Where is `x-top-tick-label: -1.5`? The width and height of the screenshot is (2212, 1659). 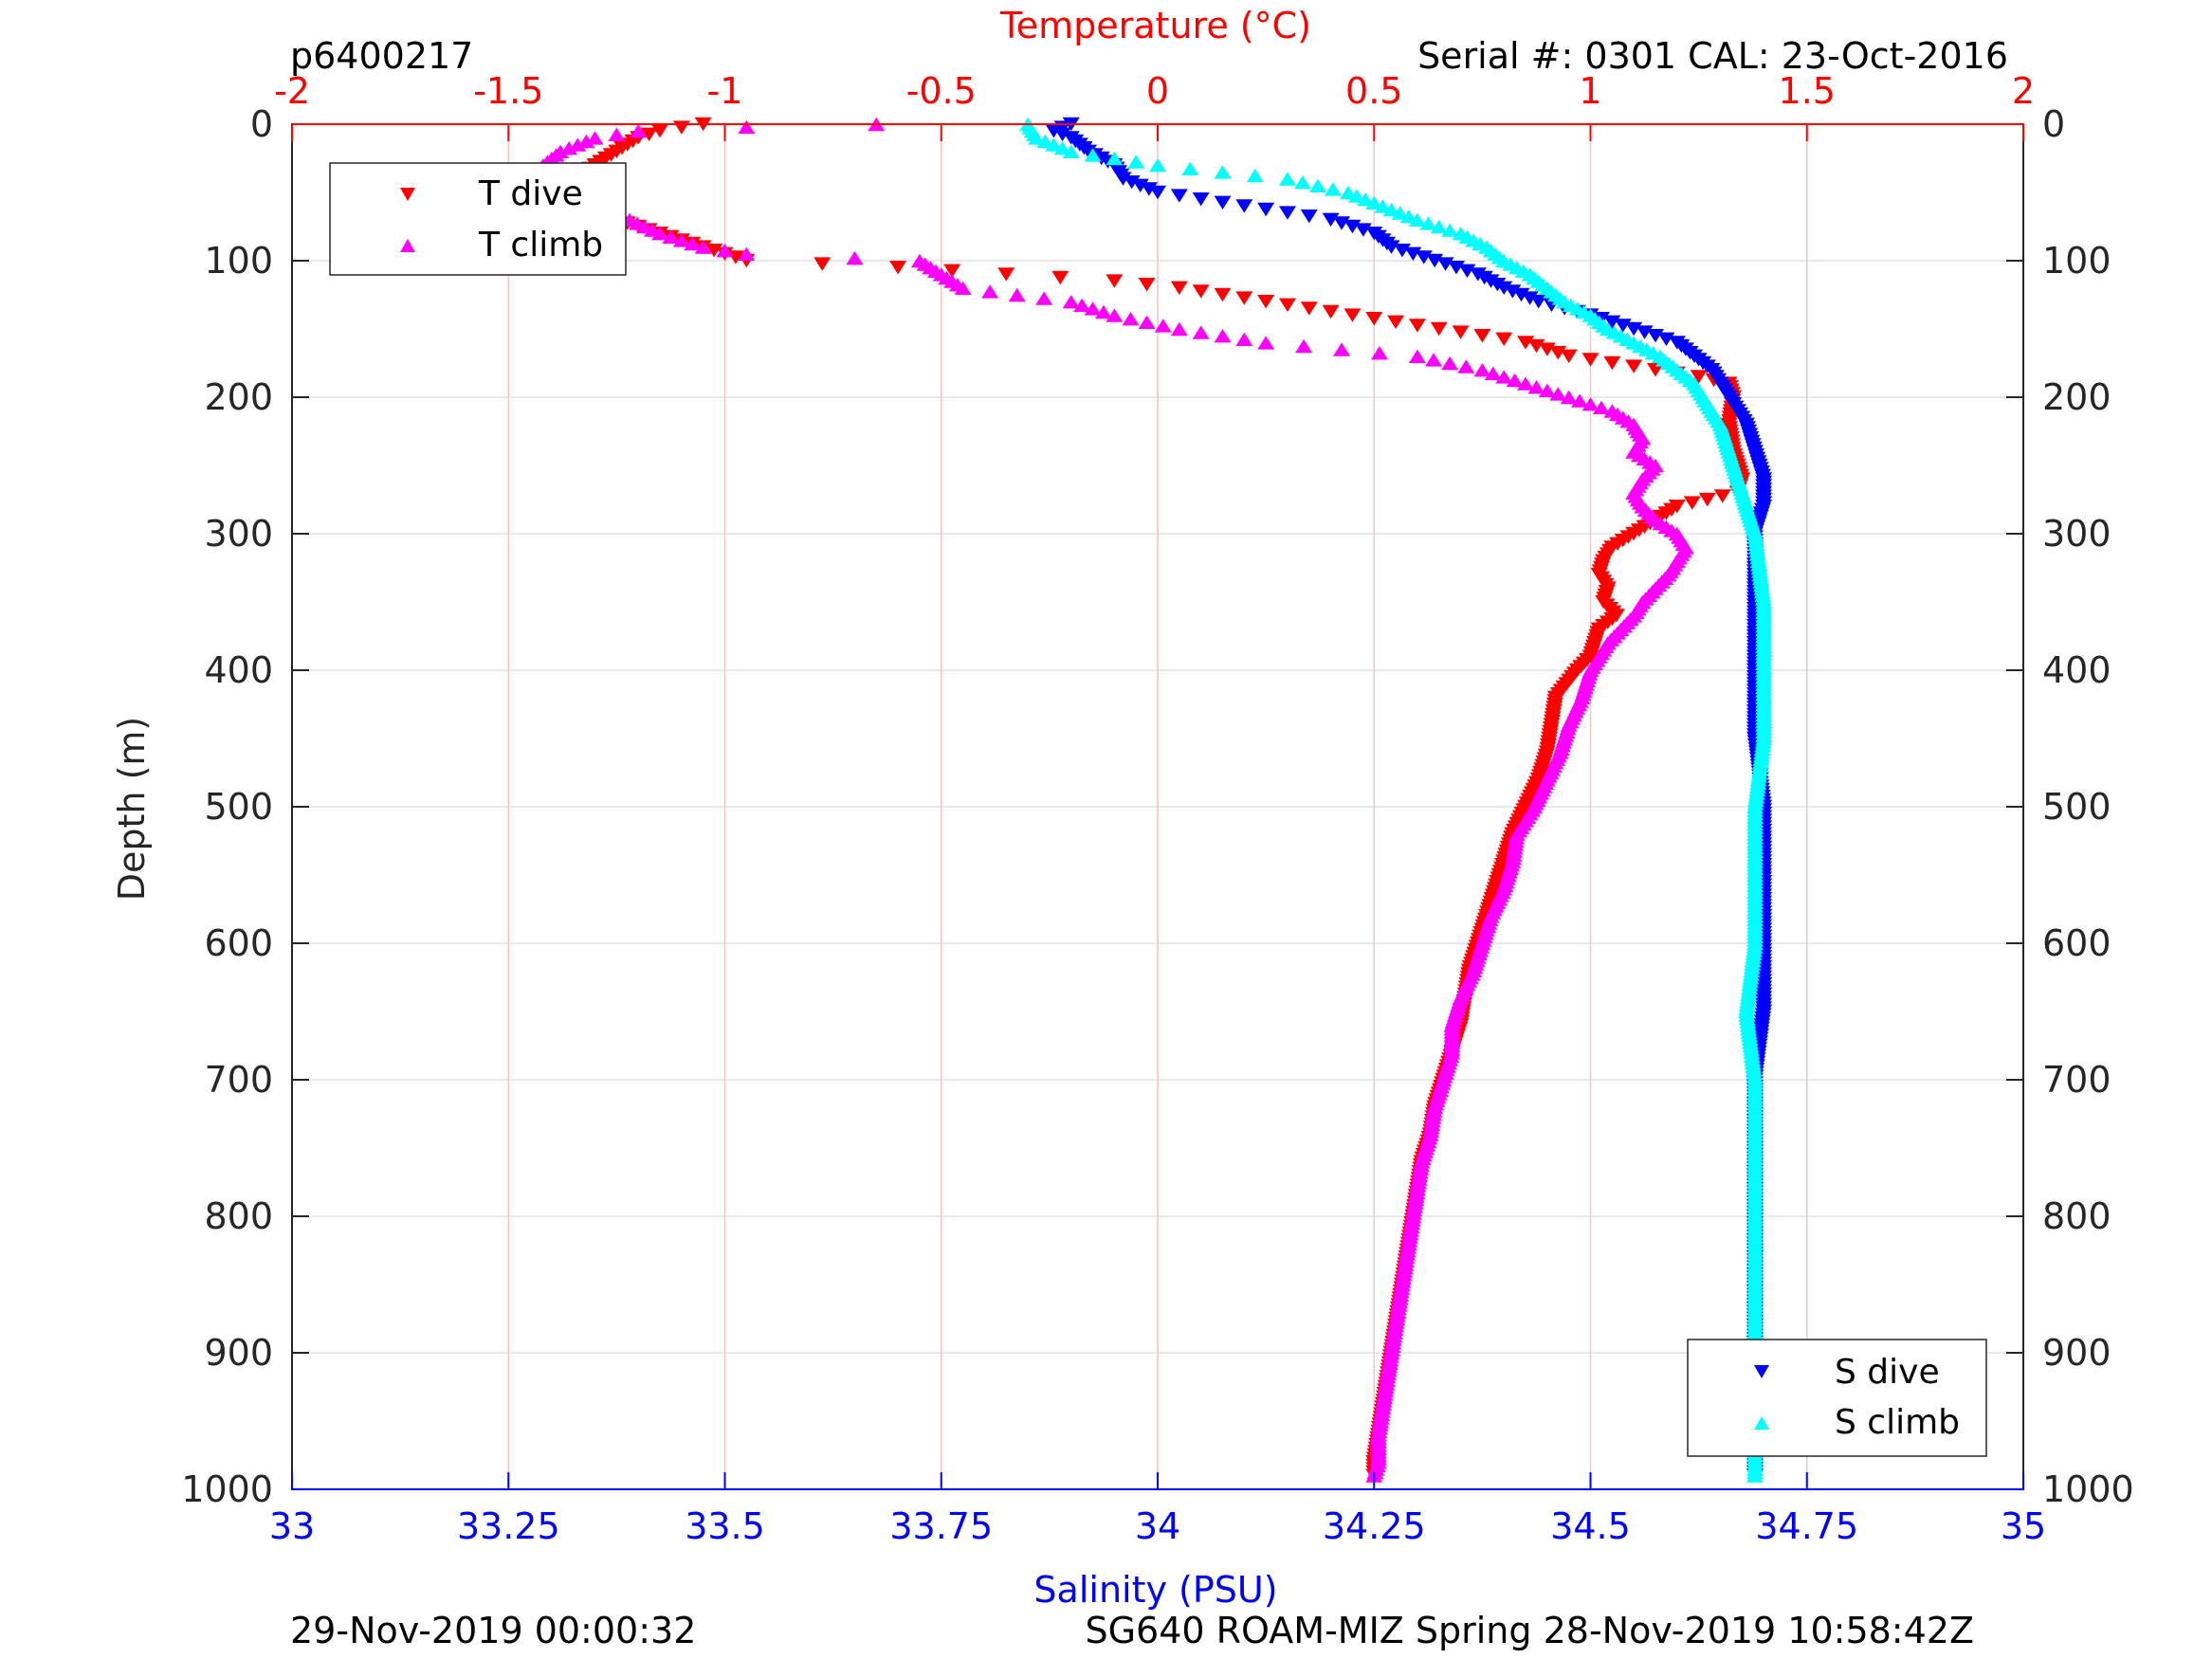 x-top-tick-label: -1.5 is located at coordinates (508, 91).